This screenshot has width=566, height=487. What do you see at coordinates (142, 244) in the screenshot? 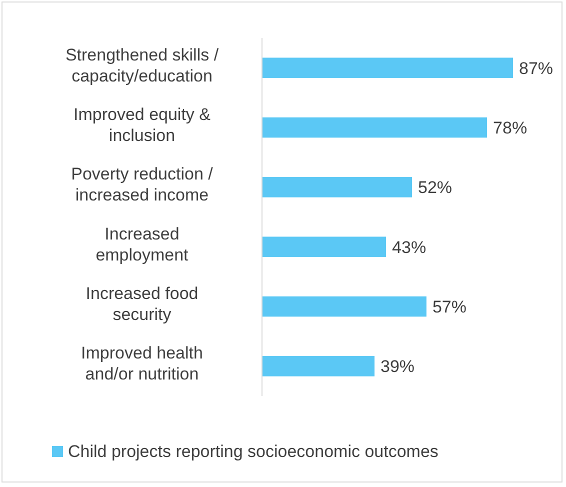
I see `y-tick-label: Increased employment` at bounding box center [142, 244].